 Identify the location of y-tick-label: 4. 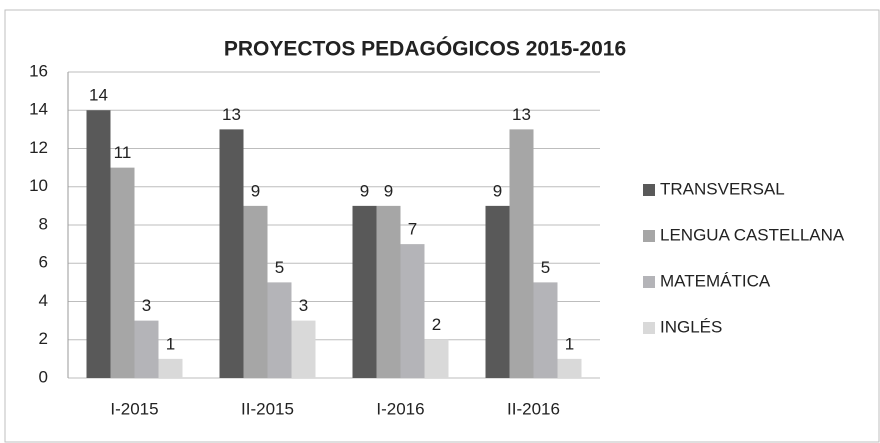
(43, 300).